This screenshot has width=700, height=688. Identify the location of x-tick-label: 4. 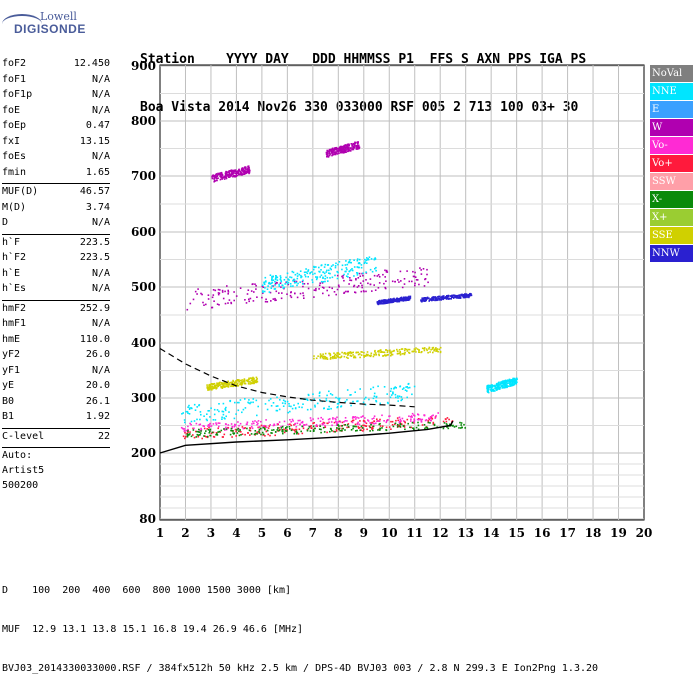
(236, 533).